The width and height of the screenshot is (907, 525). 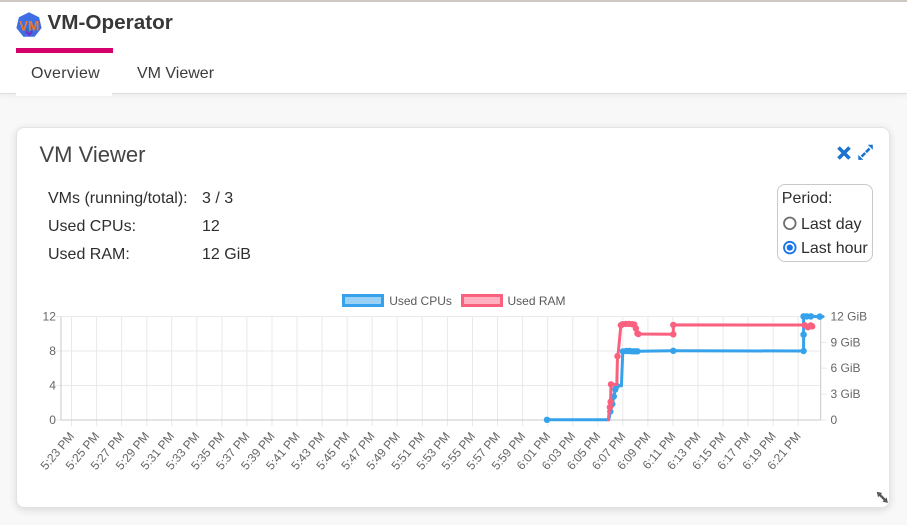 What do you see at coordinates (50, 317) in the screenshot?
I see `svg-text: 12` at bounding box center [50, 317].